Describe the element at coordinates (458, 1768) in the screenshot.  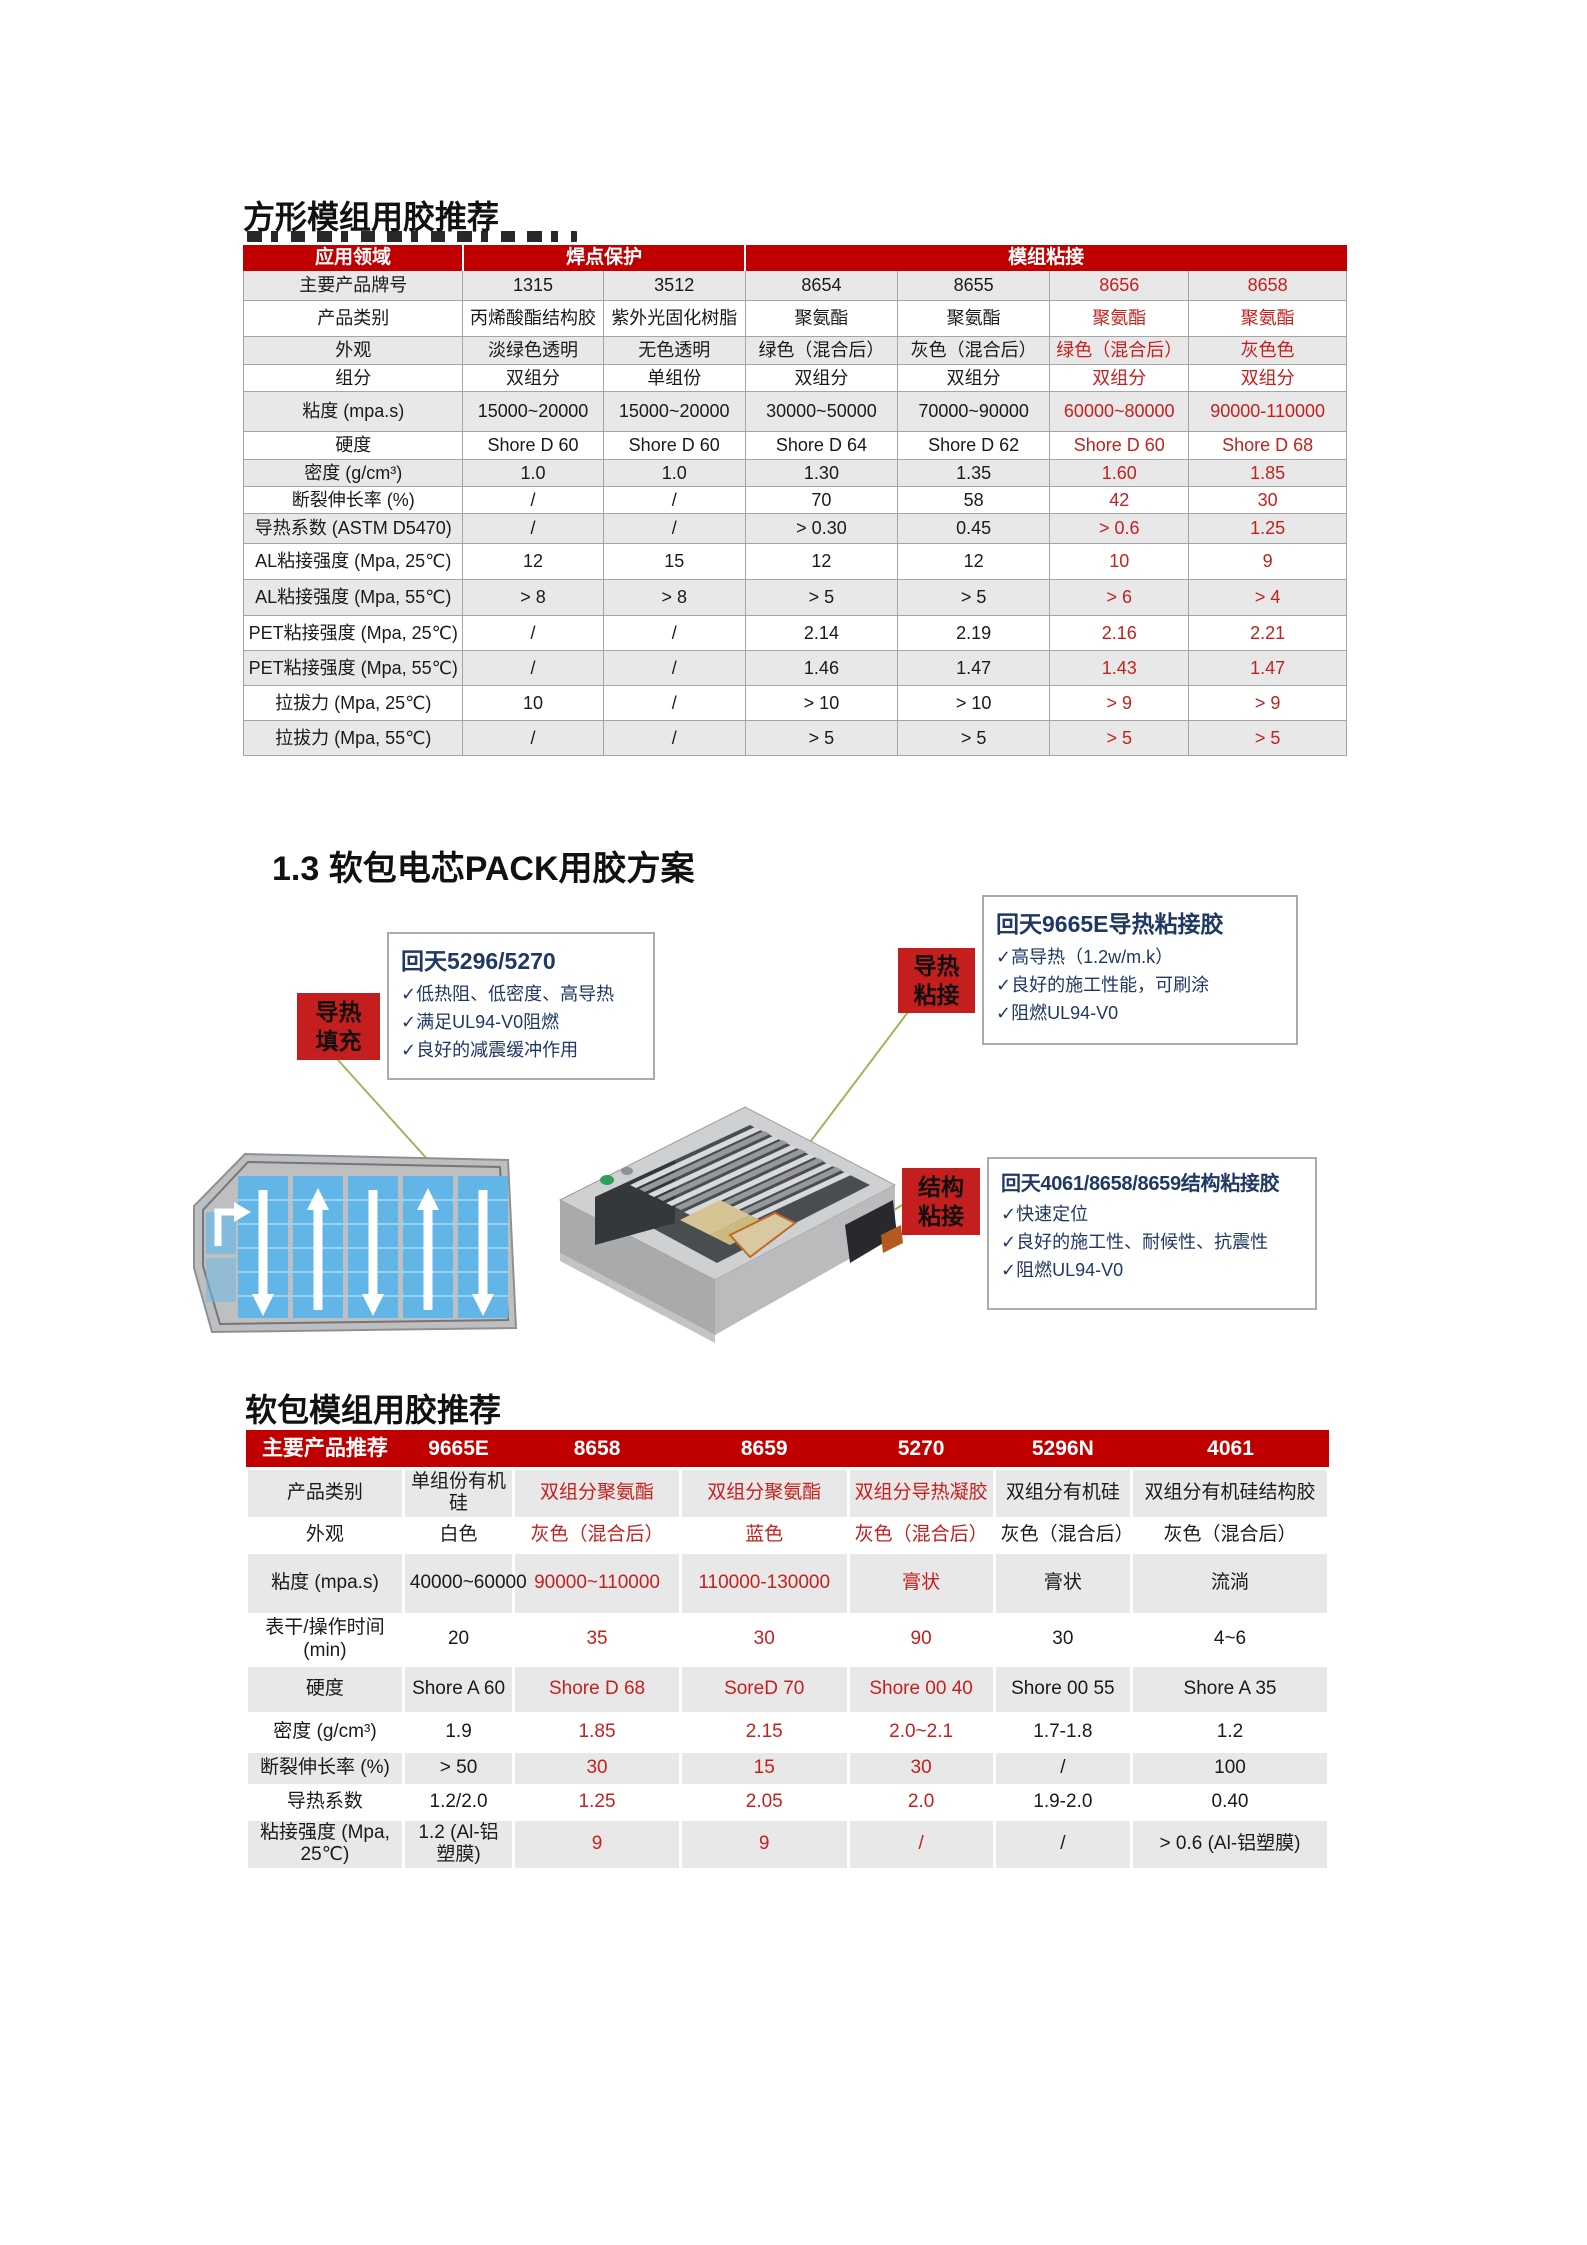
I see `spec-cell: > 50` at that location.